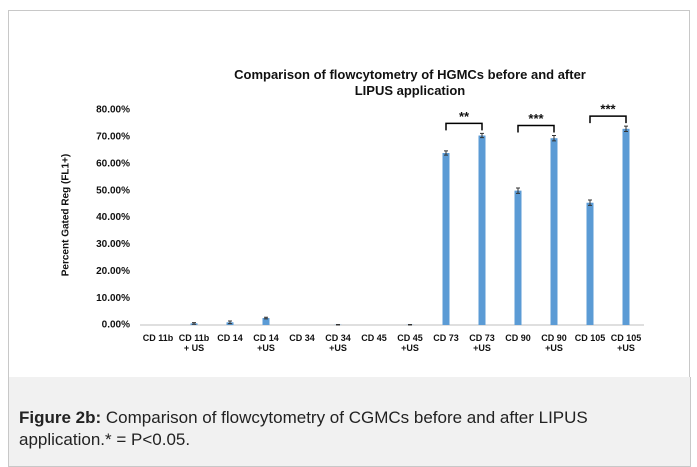  Describe the element at coordinates (116, 325) in the screenshot. I see `y-tick-label: 0.00%` at that location.